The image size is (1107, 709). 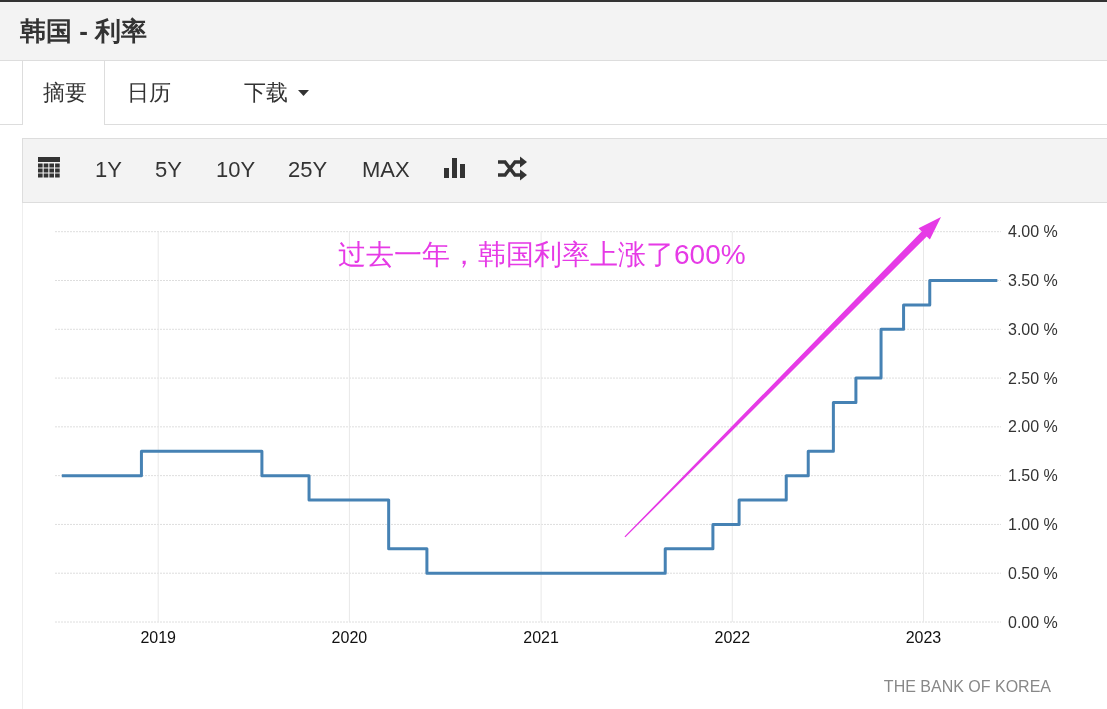 I want to click on y-tick-label: 0.00 %, so click(x=1033, y=622).